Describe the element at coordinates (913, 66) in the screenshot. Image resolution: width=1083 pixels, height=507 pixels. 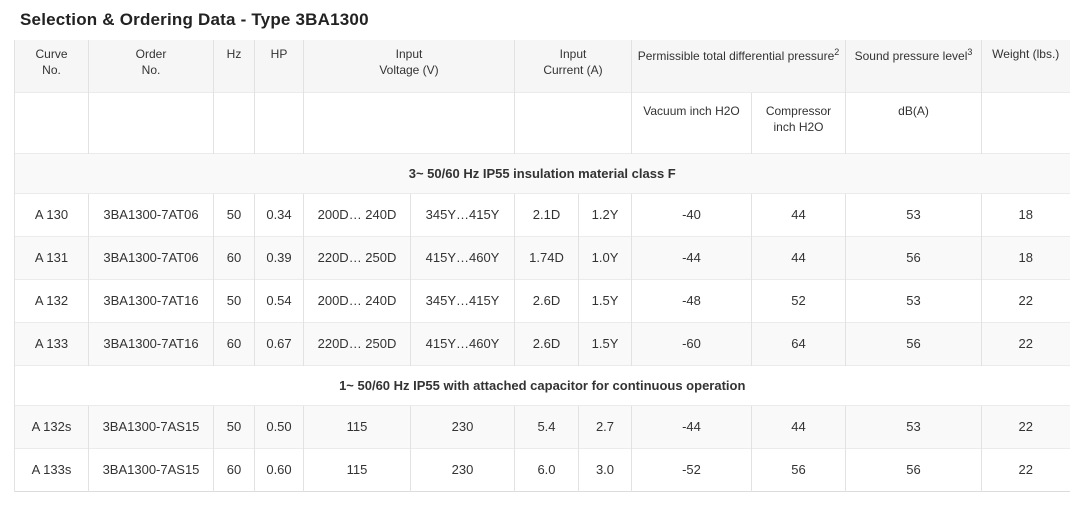
I see `column-header-sound: Sound pressure level3` at that location.